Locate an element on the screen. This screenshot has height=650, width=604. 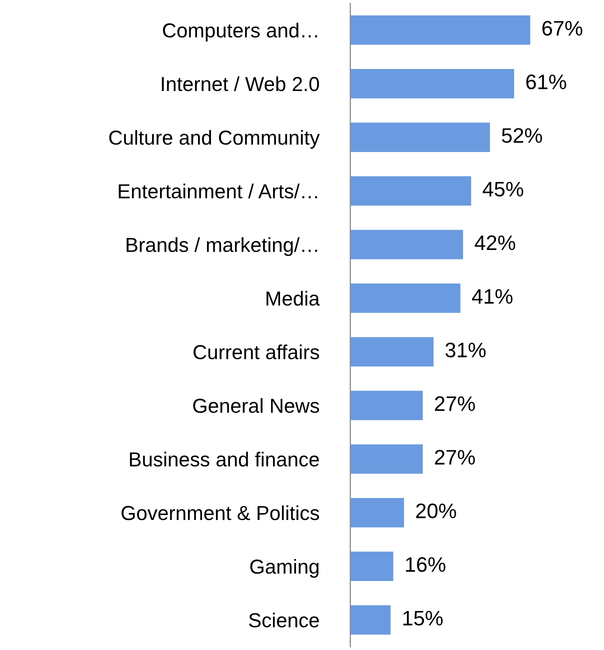
y-tick-label: Media is located at coordinates (293, 298).